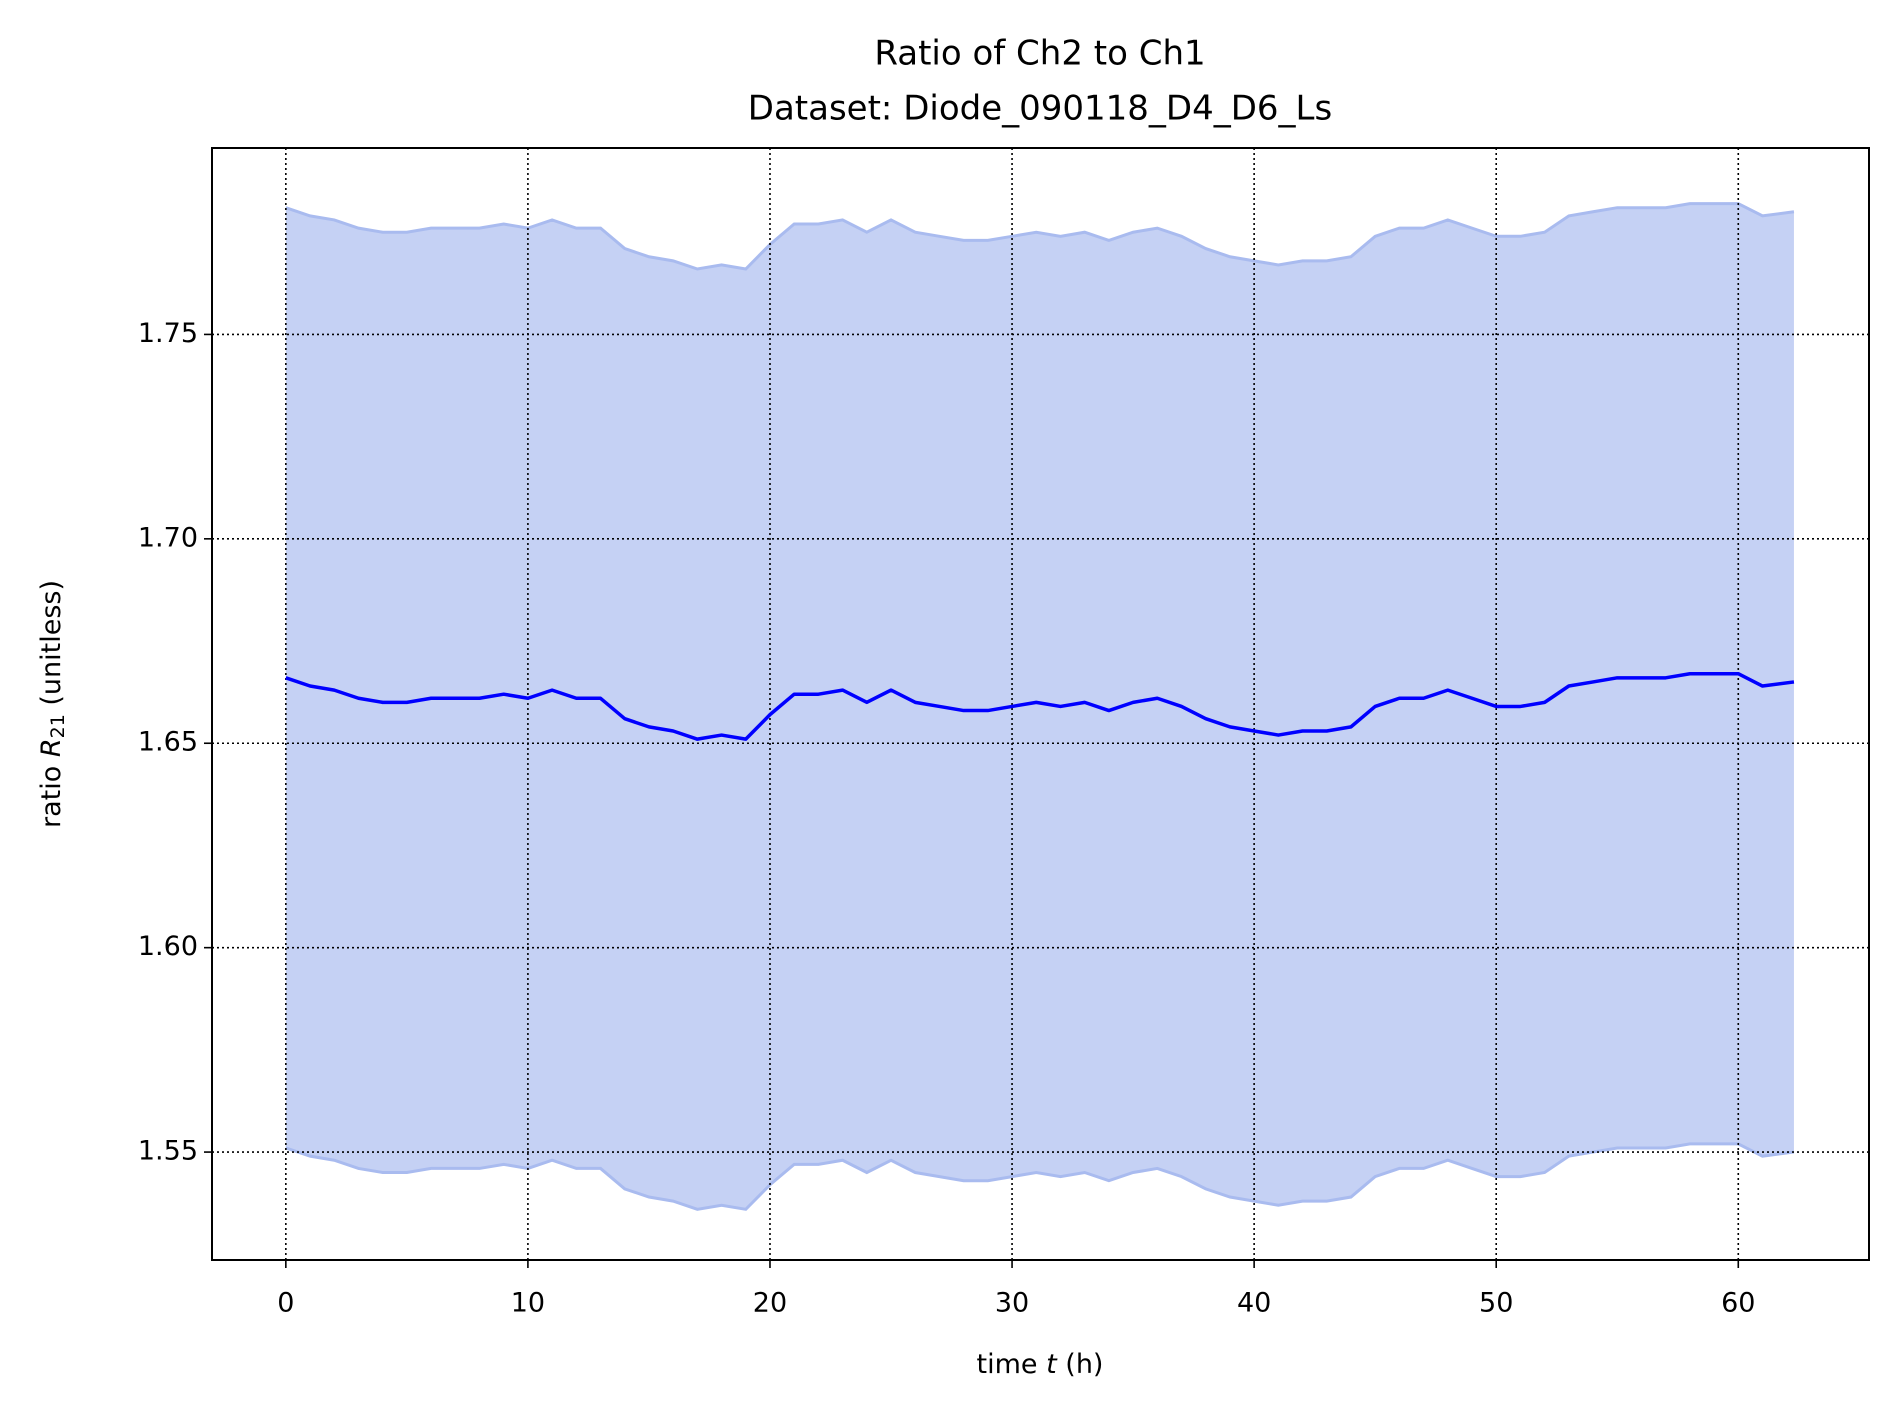 The height and width of the screenshot is (1409, 1890). I want to click on x-label-symbol: t, so click(1052, 1364).